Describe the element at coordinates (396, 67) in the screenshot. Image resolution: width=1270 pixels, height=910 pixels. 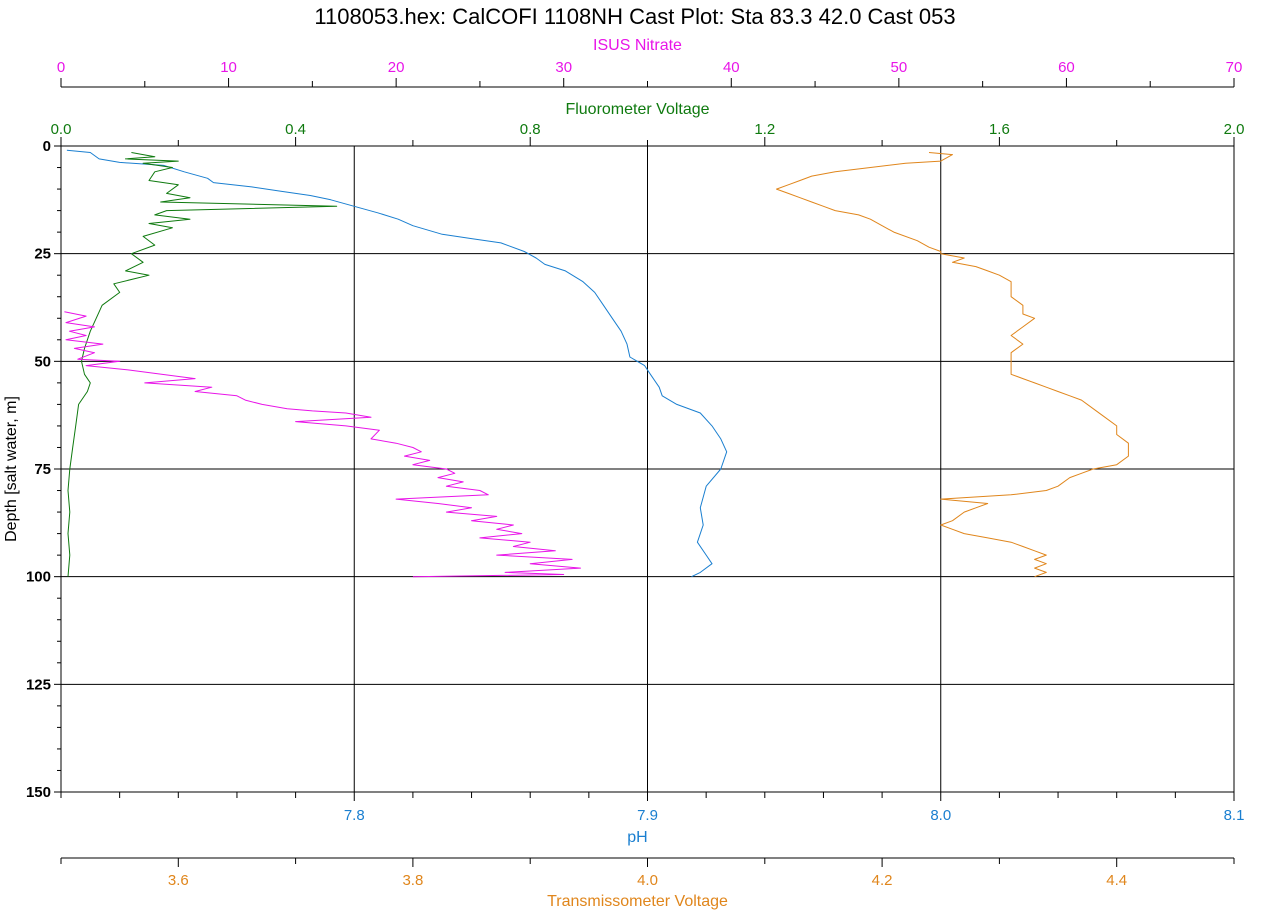
I see `tick-label-nitrate: 20` at that location.